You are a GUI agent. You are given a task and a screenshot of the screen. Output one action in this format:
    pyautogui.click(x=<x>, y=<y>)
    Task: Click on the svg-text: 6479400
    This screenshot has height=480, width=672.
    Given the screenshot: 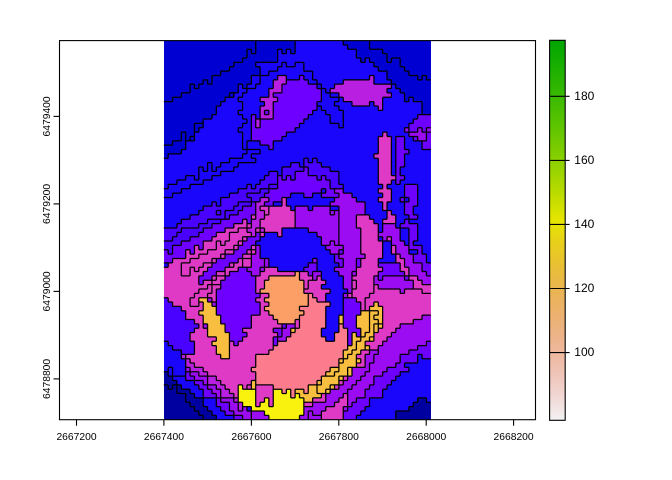 What is the action you would take?
    pyautogui.click(x=47, y=116)
    